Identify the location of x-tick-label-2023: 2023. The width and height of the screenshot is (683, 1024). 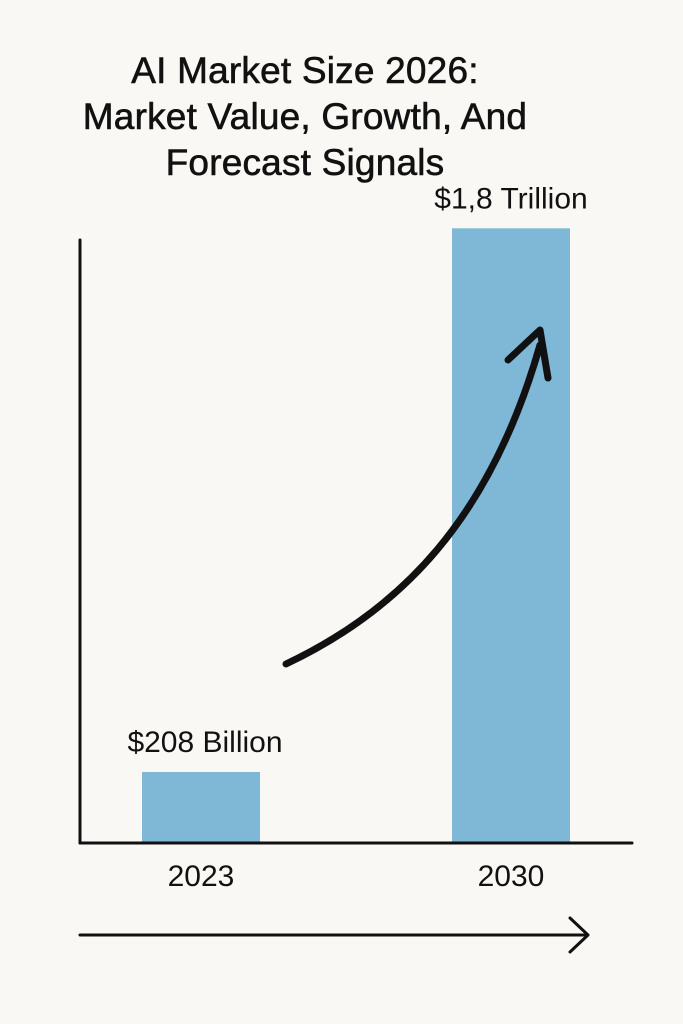
(201, 876).